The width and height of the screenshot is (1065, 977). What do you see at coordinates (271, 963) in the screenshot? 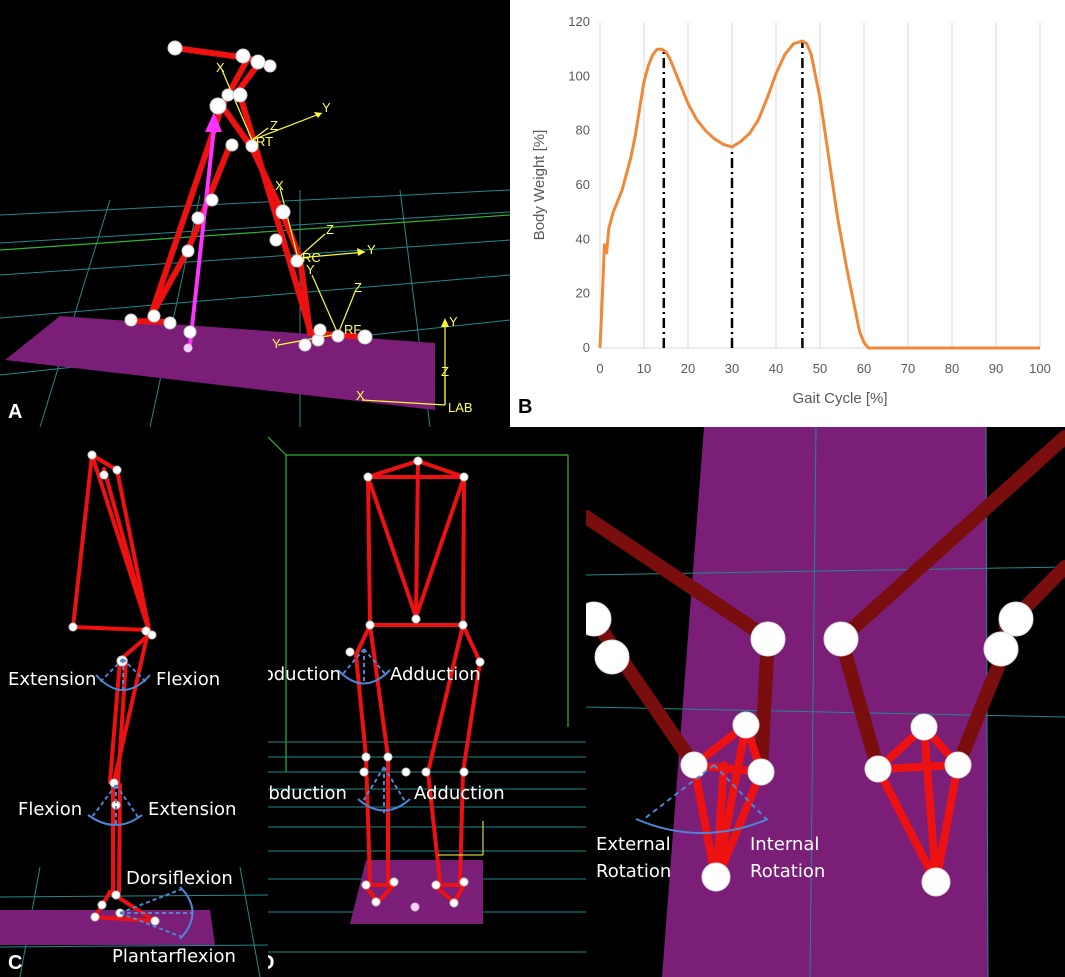
I see `panel-label-d: D` at bounding box center [271, 963].